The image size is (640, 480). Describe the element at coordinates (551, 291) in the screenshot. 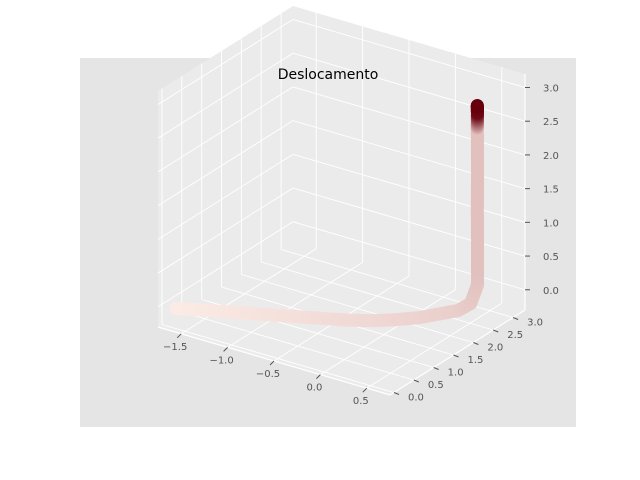

I see `z-tick-label: 0.0` at that location.